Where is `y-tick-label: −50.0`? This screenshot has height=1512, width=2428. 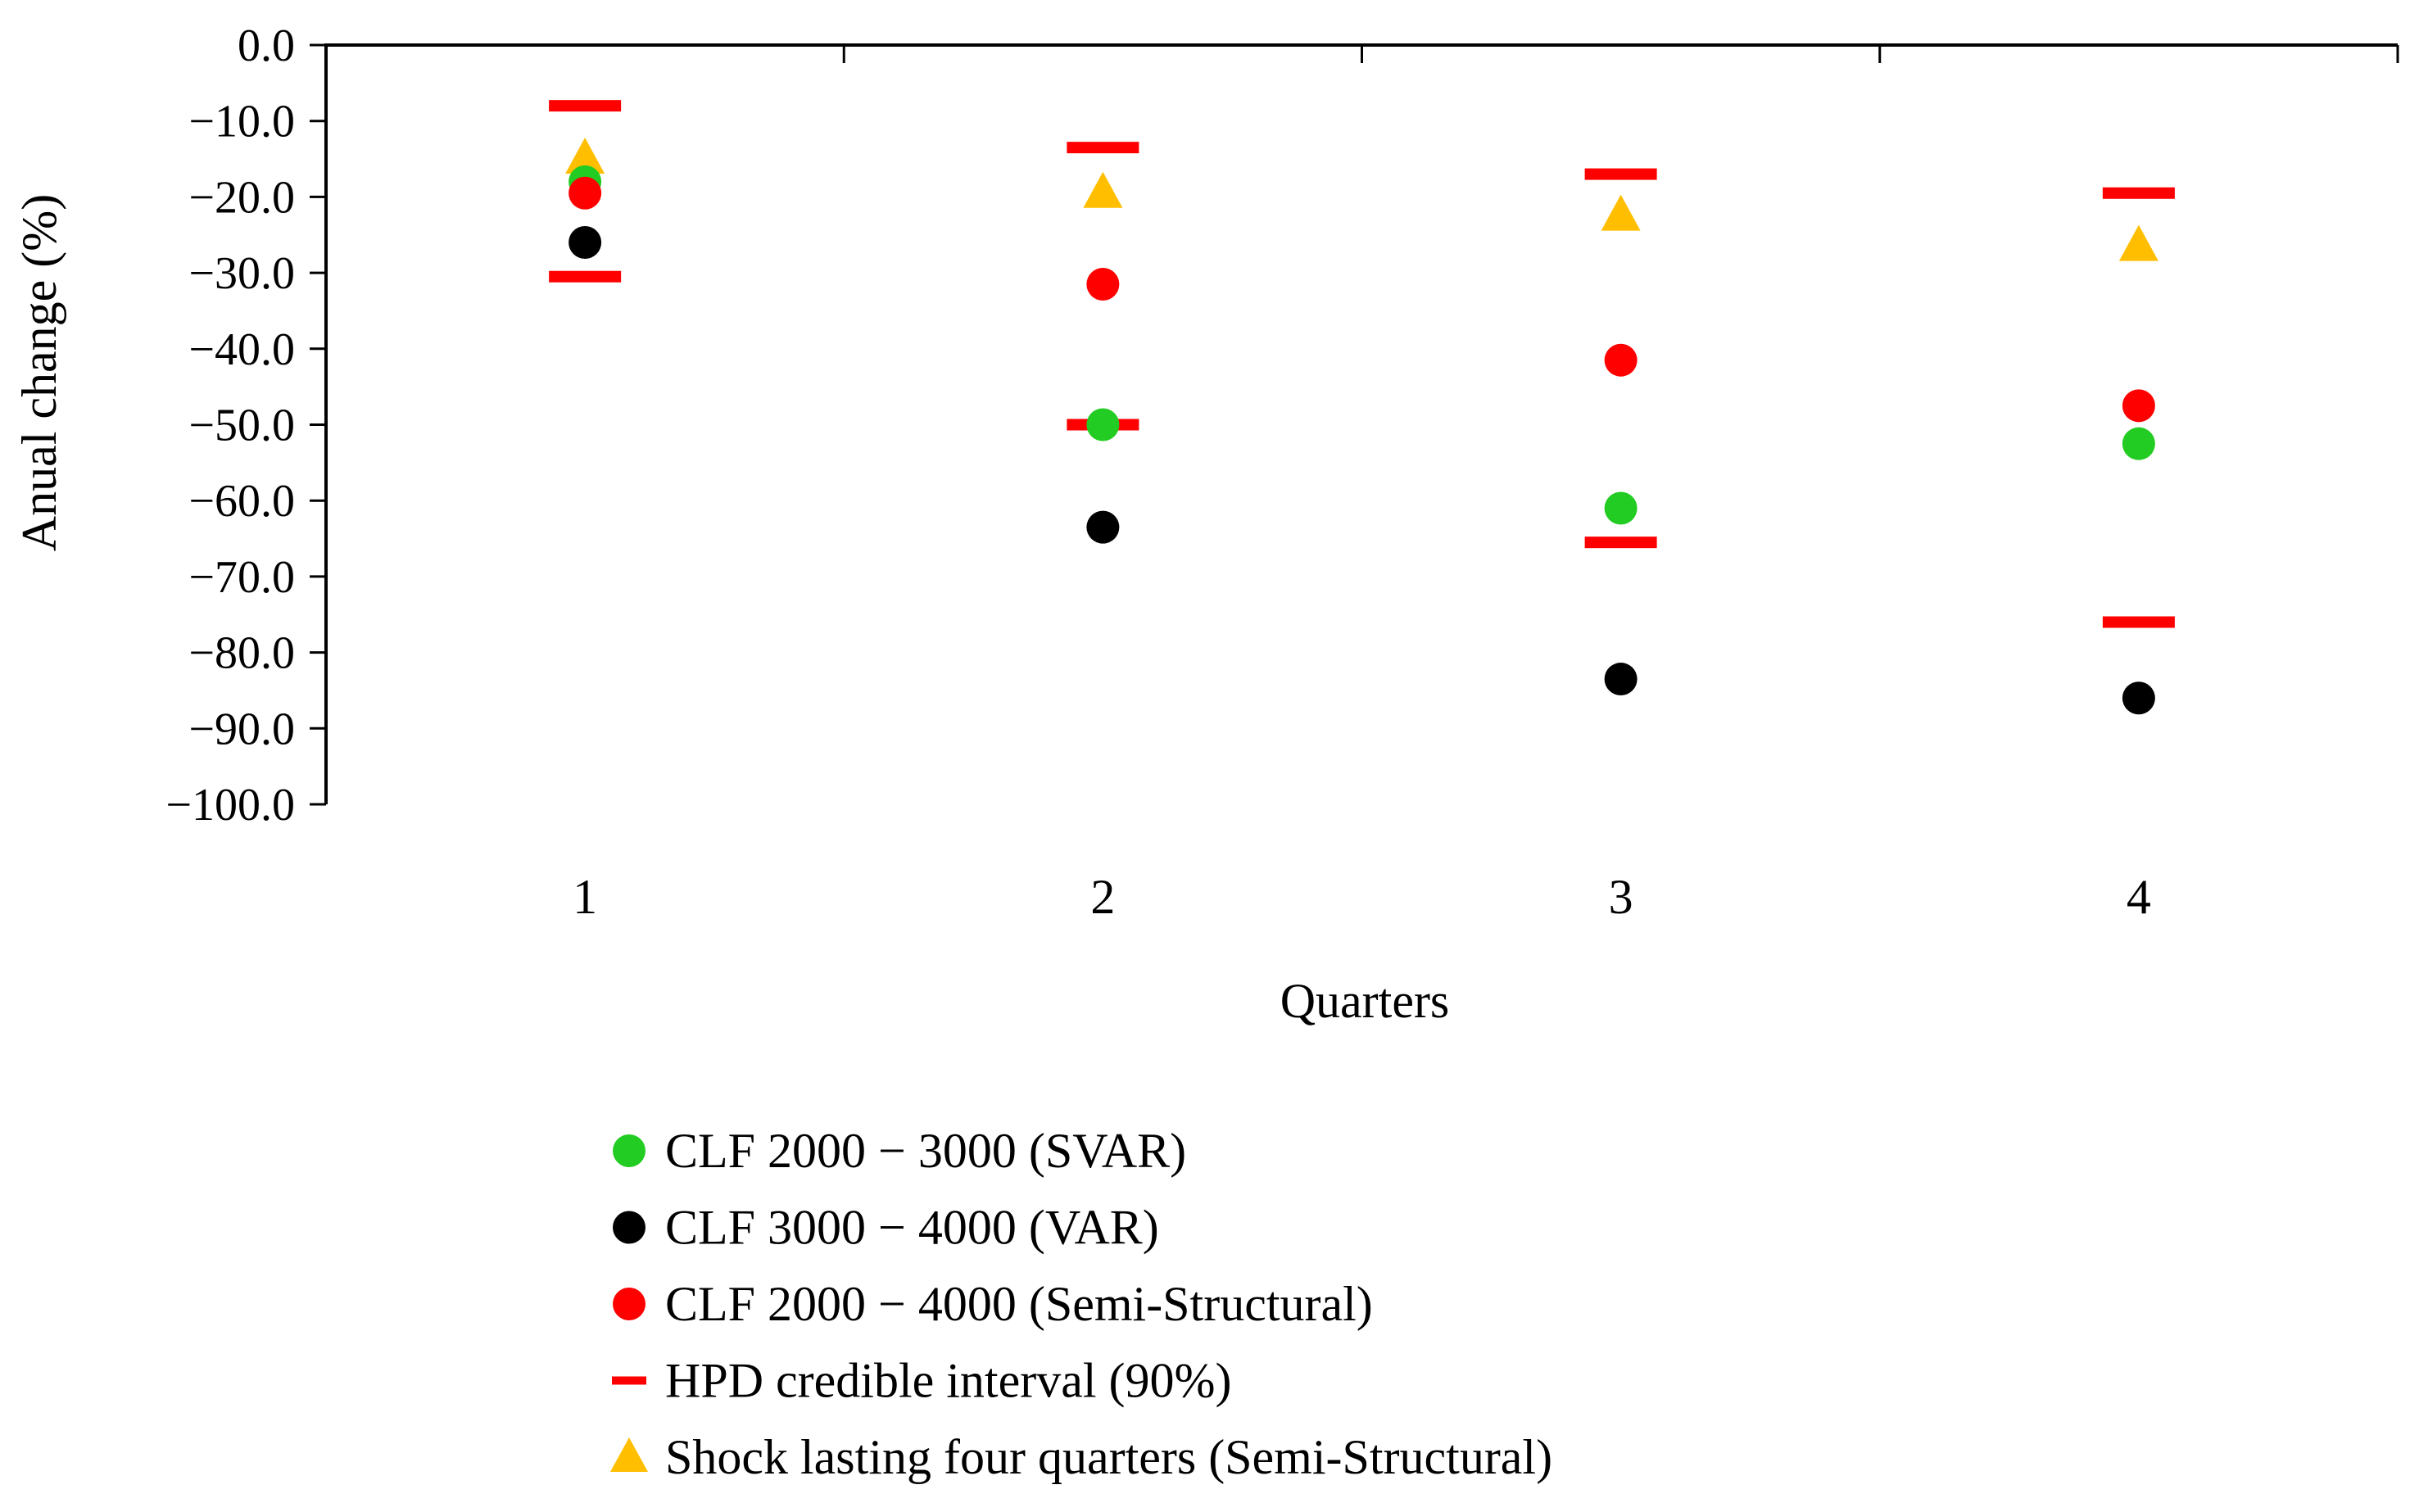 y-tick-label: −50.0 is located at coordinates (241, 426).